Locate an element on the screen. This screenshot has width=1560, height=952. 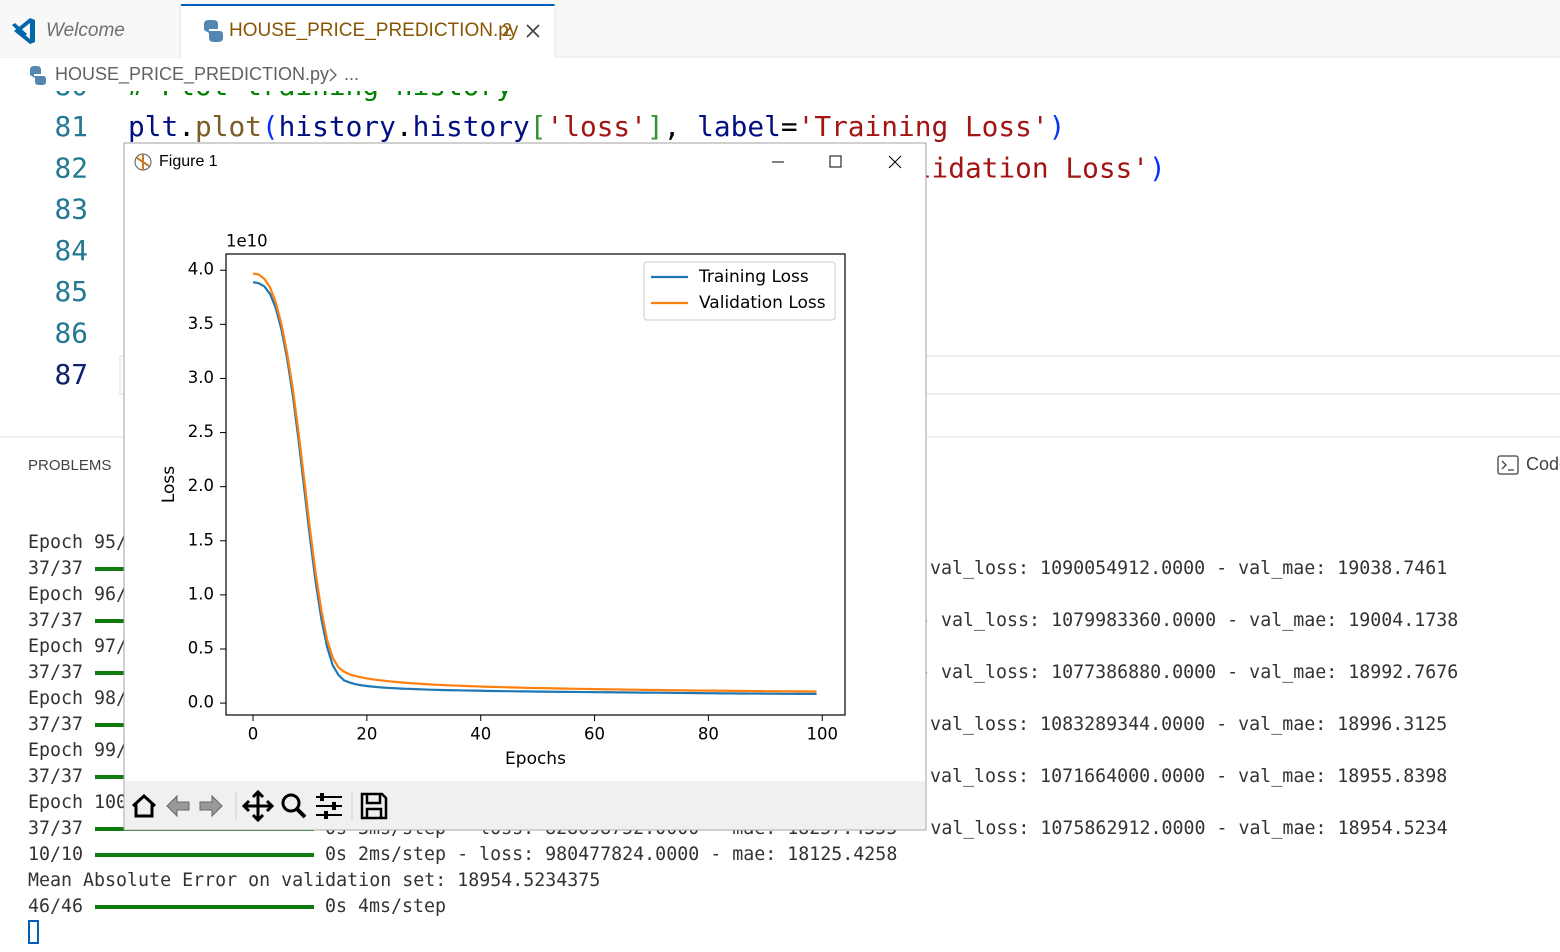
y-offset-label: 1e10 is located at coordinates (247, 241).